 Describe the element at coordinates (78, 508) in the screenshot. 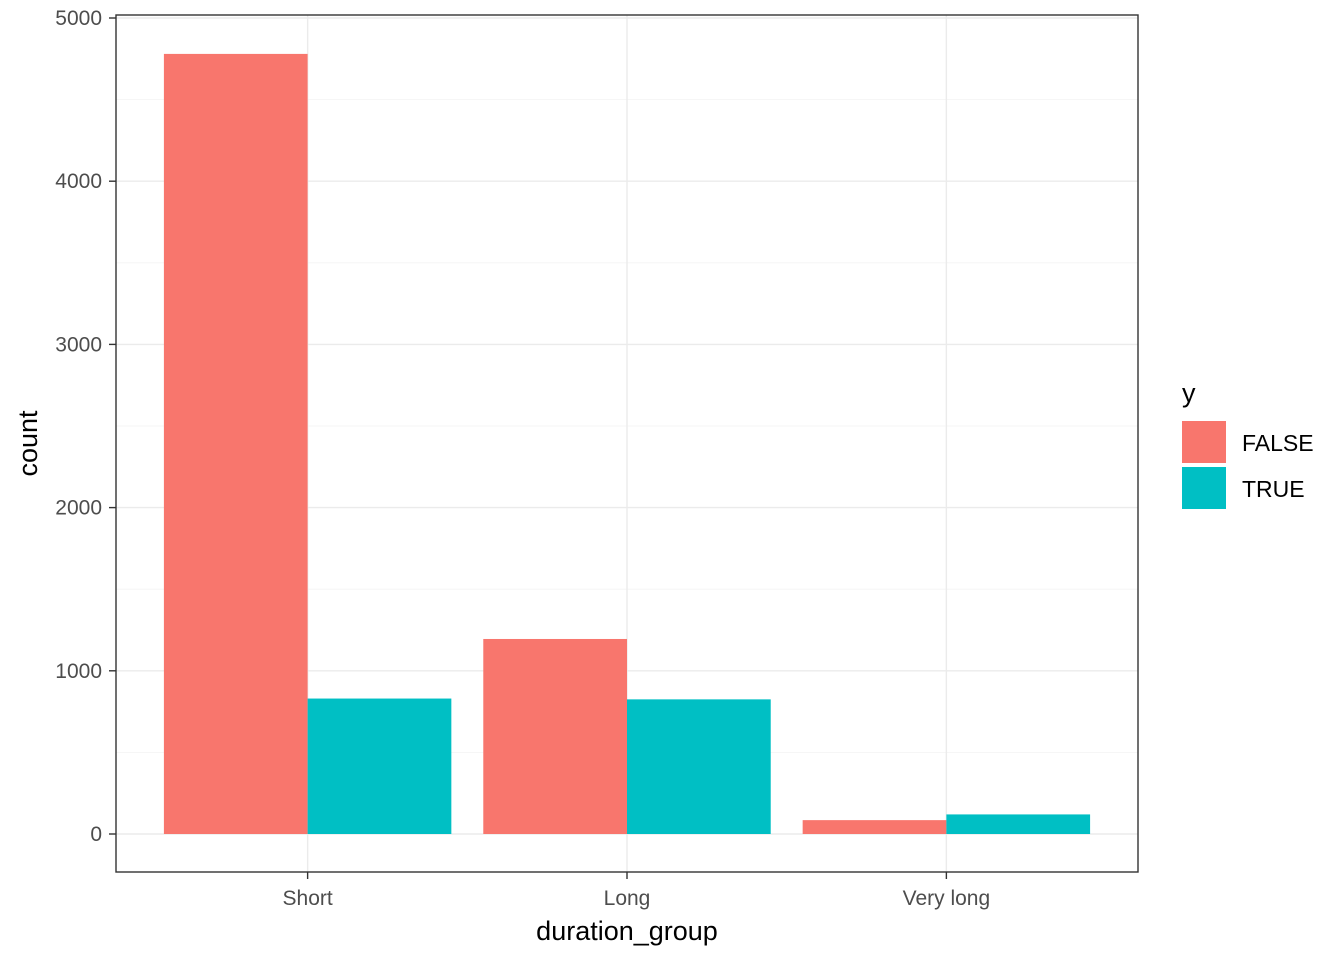

I see `y-tick-label: 2000` at that location.